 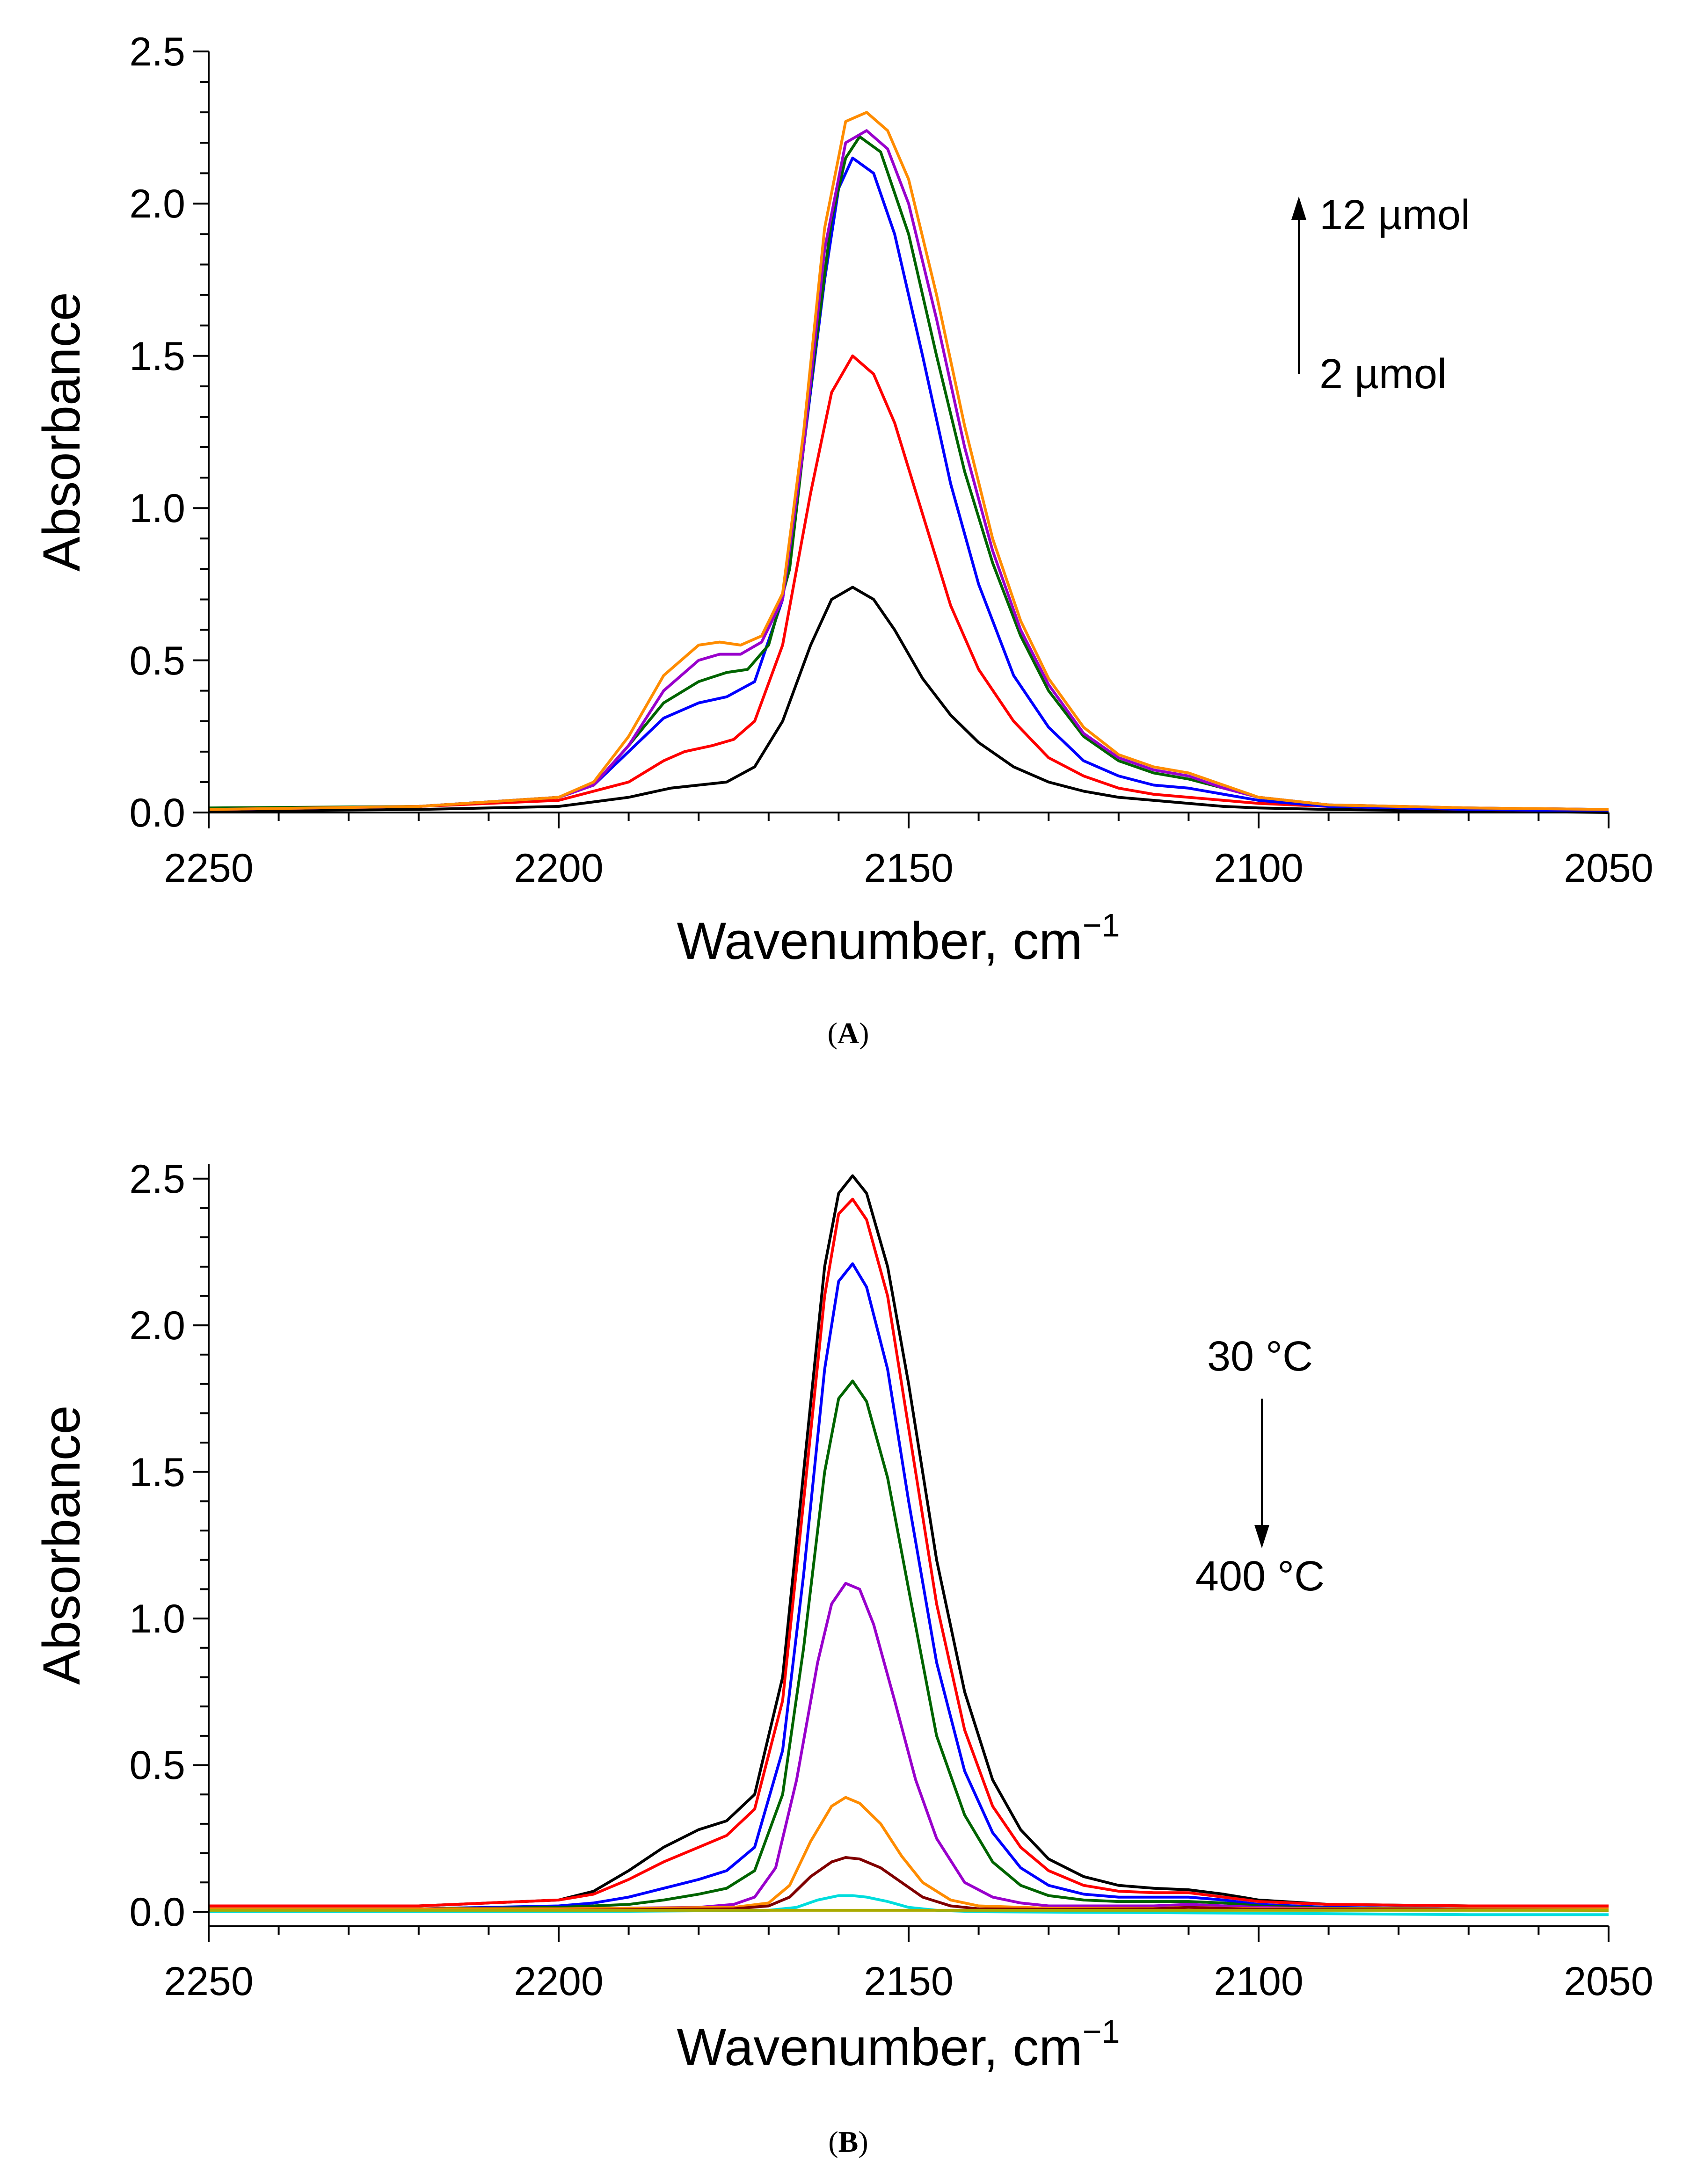 I want to click on panel-b-xtick-label: 2200, so click(x=558, y=1981).